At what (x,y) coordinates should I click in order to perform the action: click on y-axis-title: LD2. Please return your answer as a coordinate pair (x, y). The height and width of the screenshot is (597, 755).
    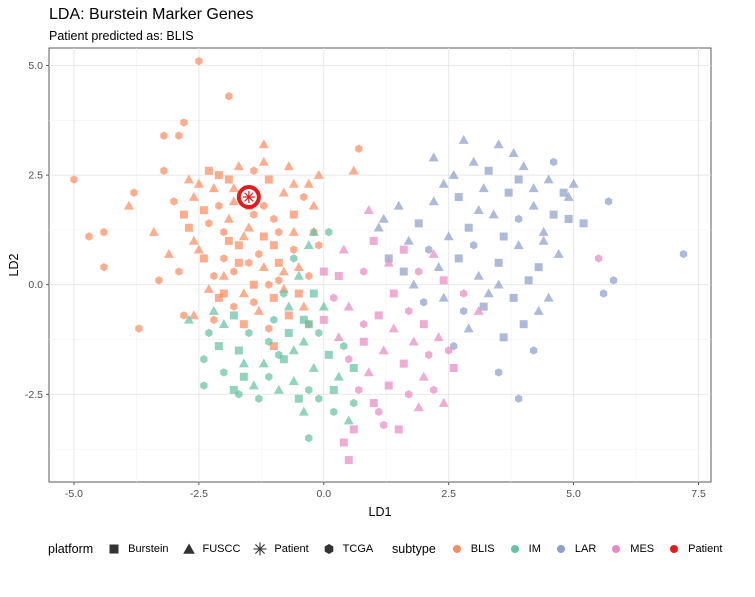
    Looking at the image, I should click on (14, 264).